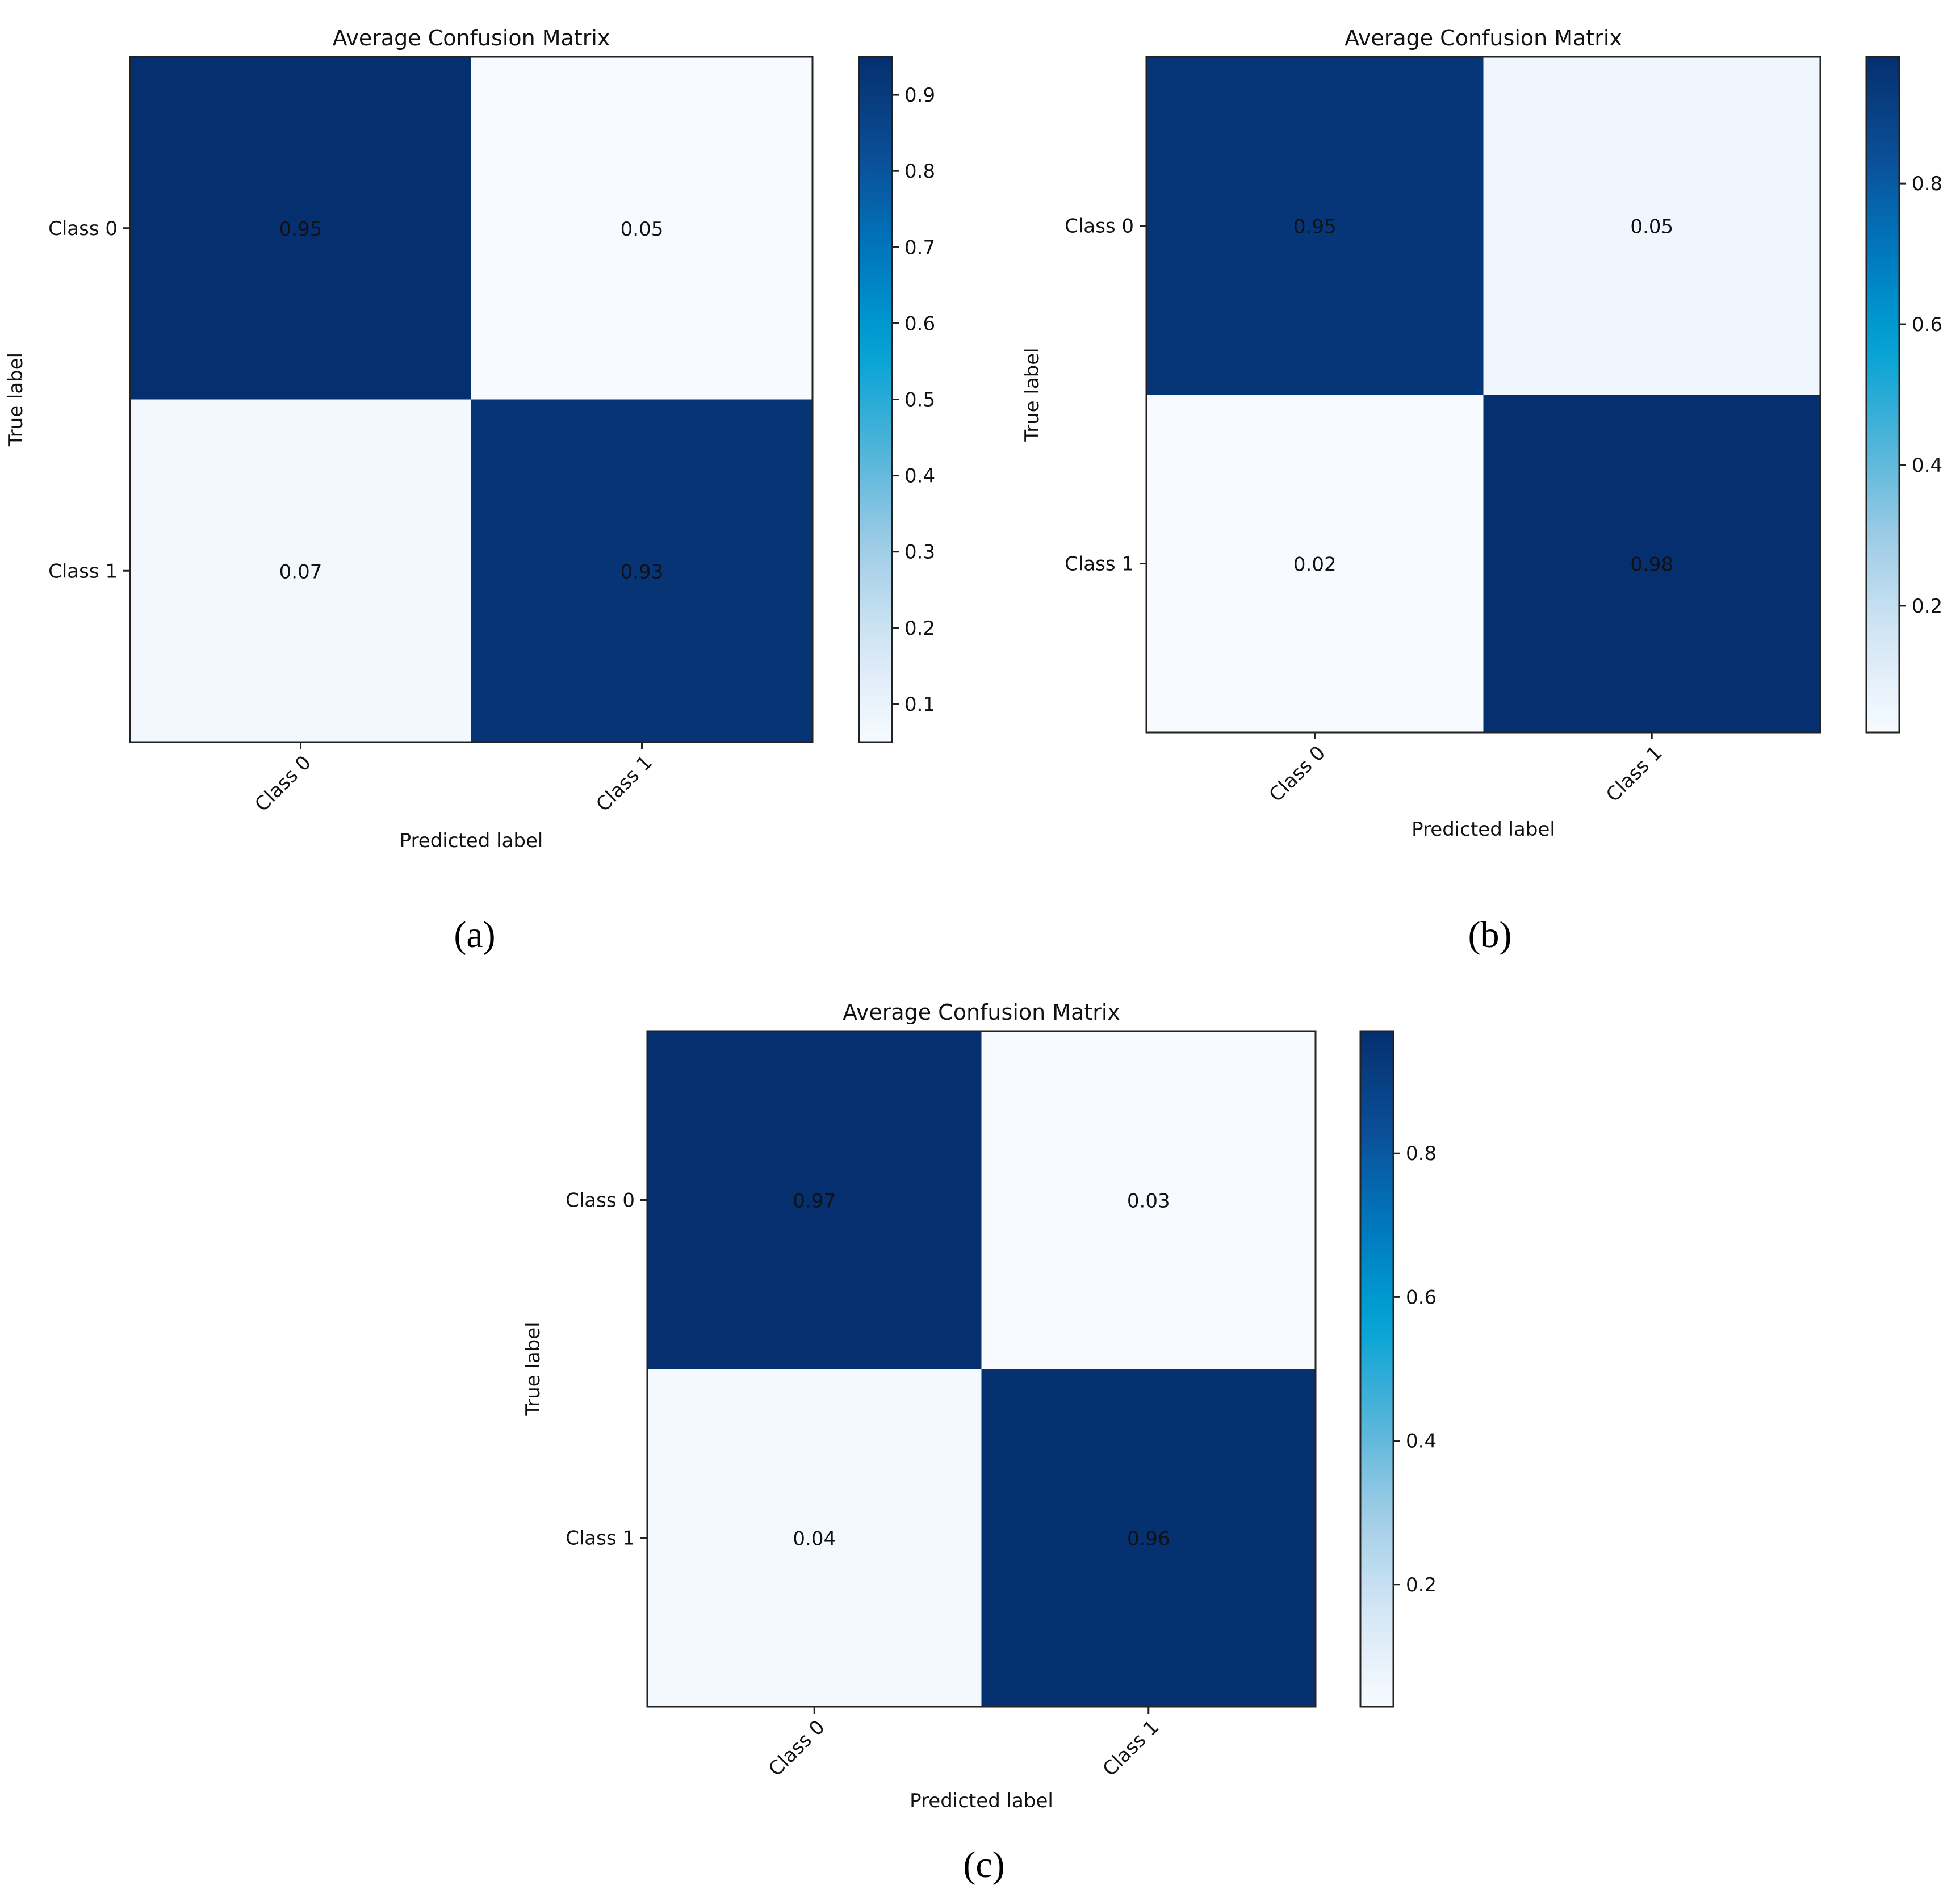 This screenshot has width=1960, height=1885. Describe the element at coordinates (983, 1864) in the screenshot. I see `panel-caption: (c)` at that location.